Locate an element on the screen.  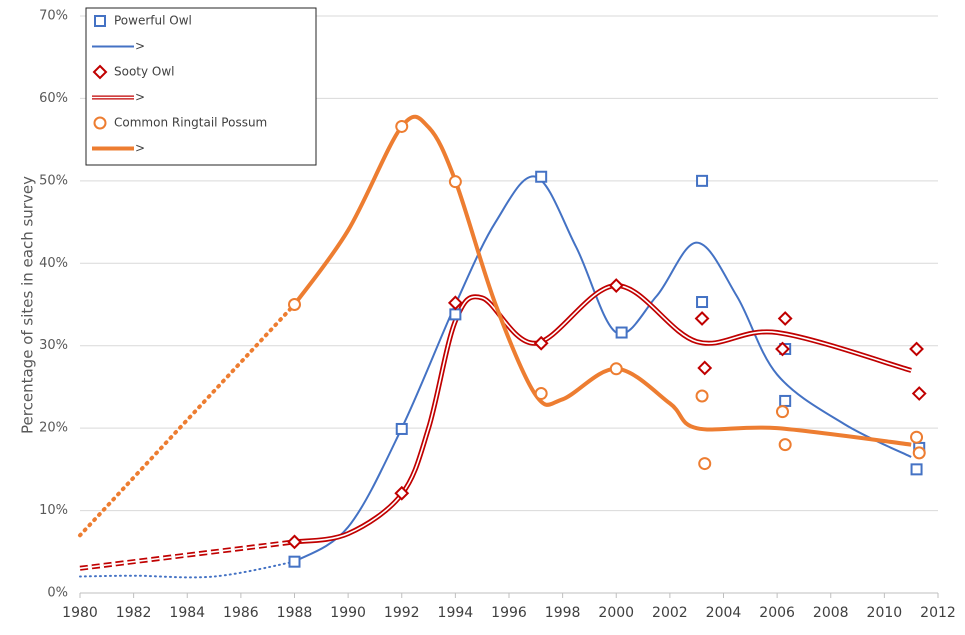
x-tick-label: 1998 is located at coordinates (563, 613).